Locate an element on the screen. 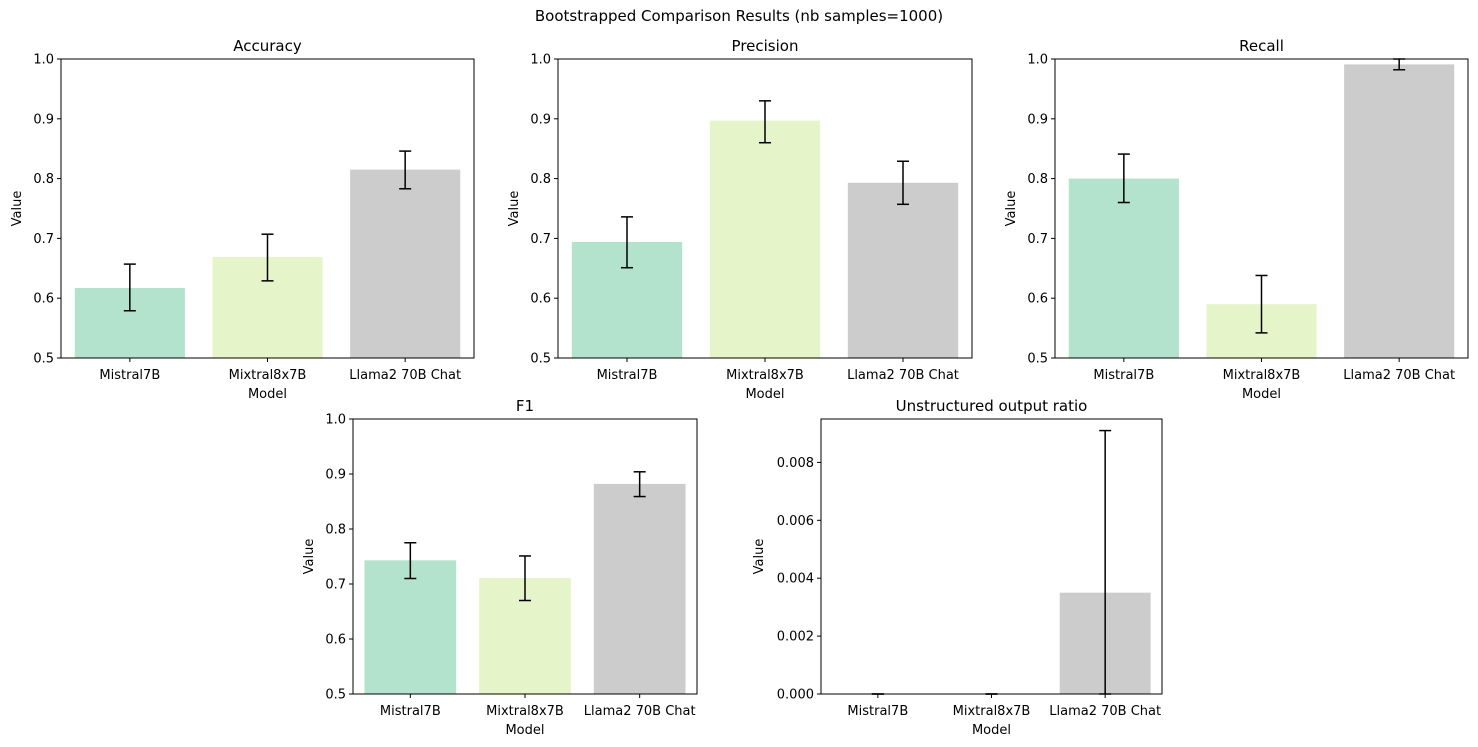  subplot-title: Precision is located at coordinates (765, 46).